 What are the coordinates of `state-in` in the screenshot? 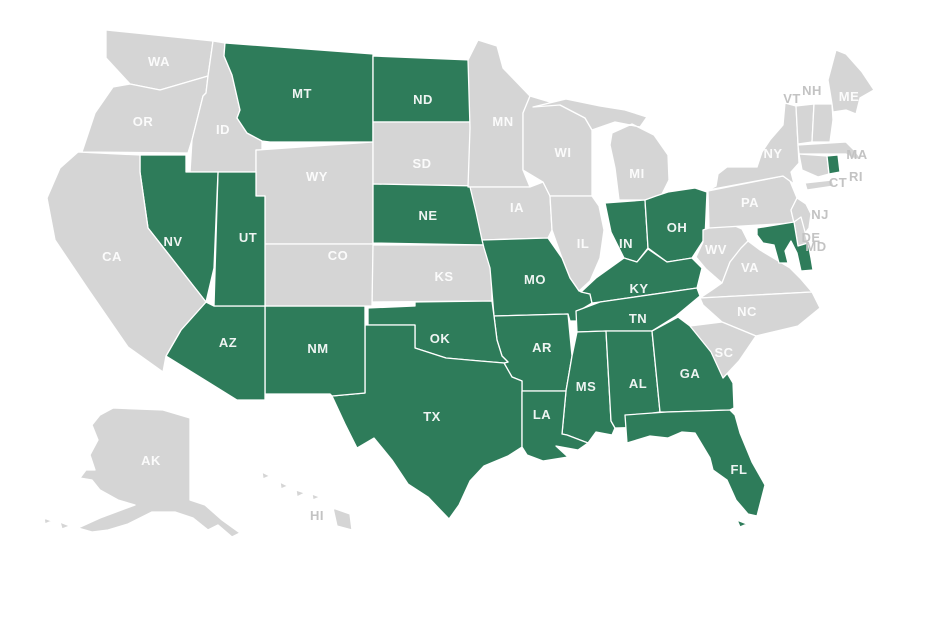 It's located at (626, 231).